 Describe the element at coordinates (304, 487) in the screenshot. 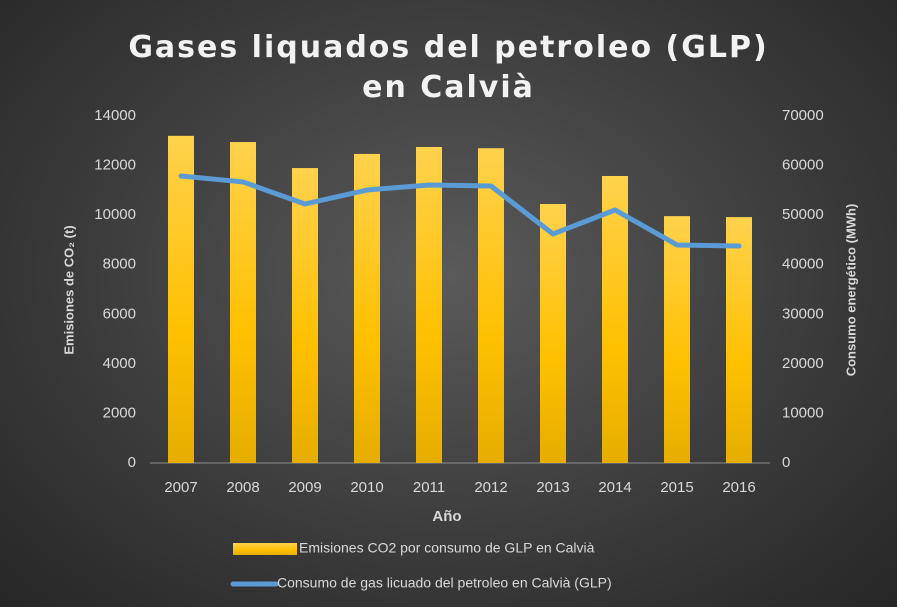

I see `x-tick-label: 2009` at that location.